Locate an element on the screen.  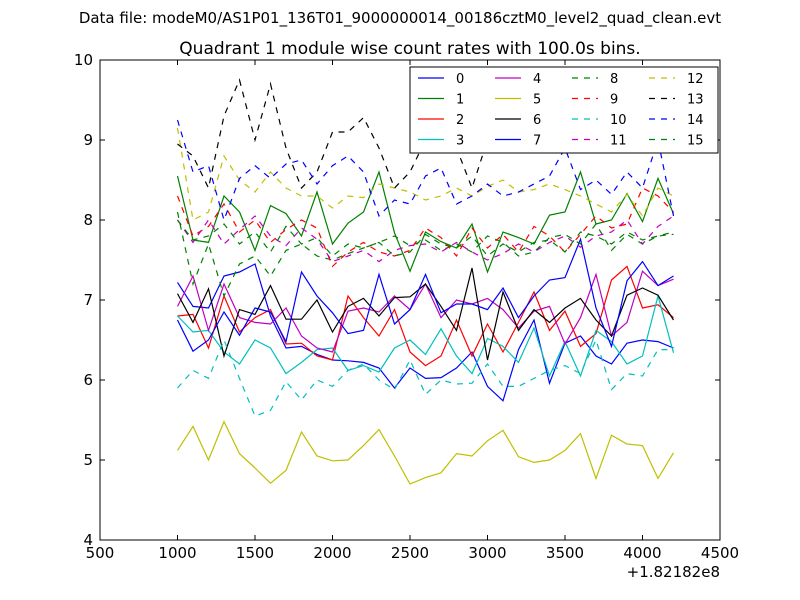
x-tick-label: 500 is located at coordinates (100, 553).